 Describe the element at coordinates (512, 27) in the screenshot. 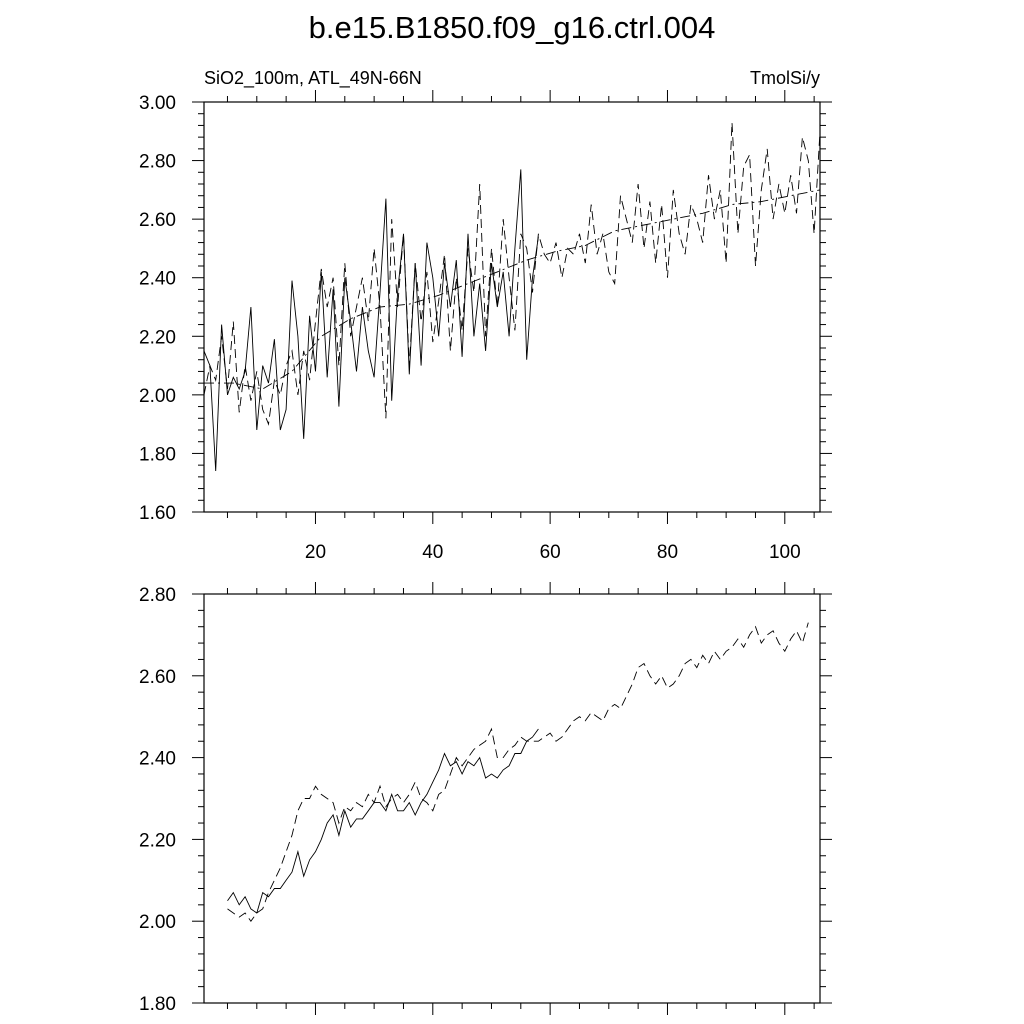

I see `chart-title: b.e15.B1850.f09_g16.ctrl.004` at that location.